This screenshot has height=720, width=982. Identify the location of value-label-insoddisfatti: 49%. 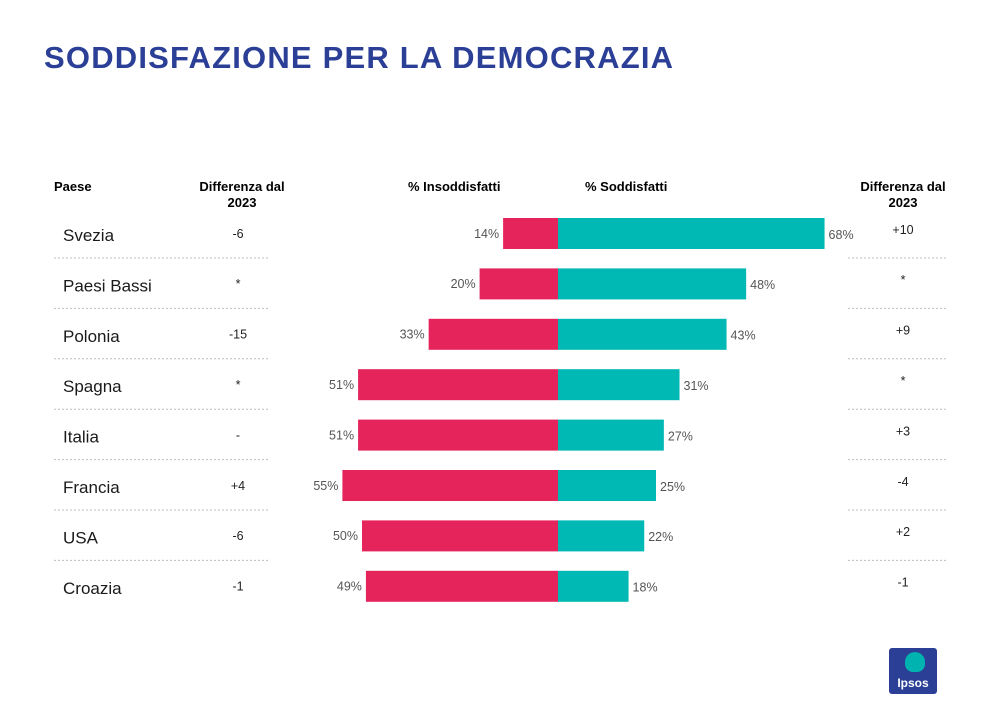
(349, 587).